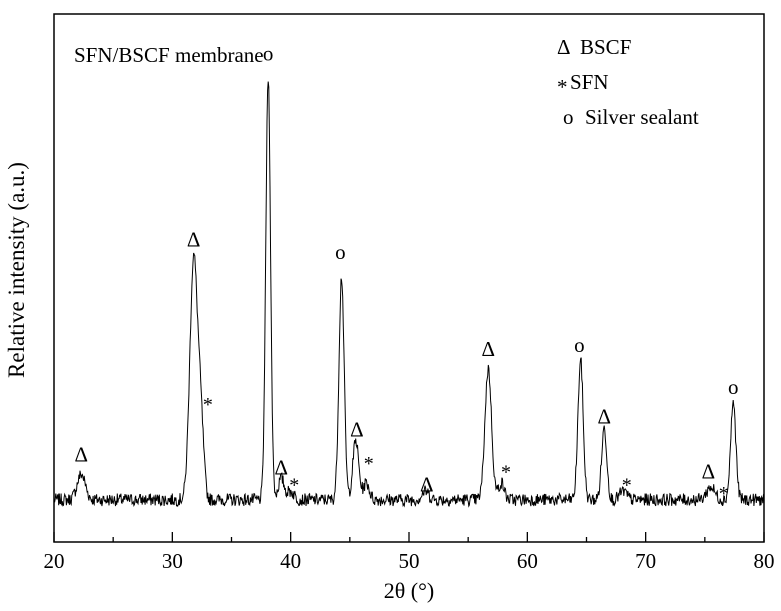  Describe the element at coordinates (568, 117) in the screenshot. I see `legend-symbol-silver: o` at that location.